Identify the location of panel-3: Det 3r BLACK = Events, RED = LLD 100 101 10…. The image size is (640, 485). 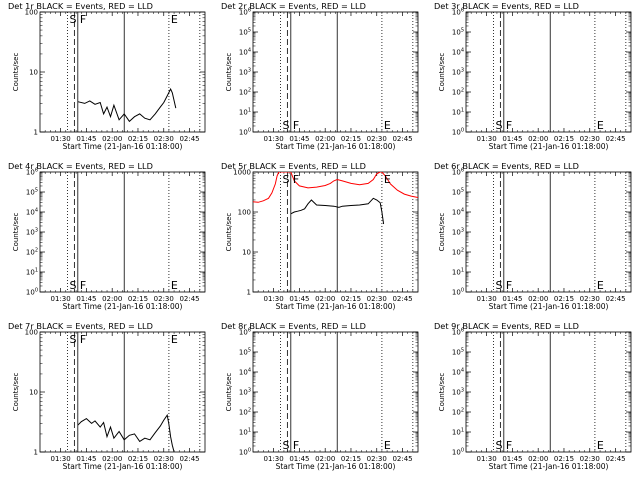
(533, 76).